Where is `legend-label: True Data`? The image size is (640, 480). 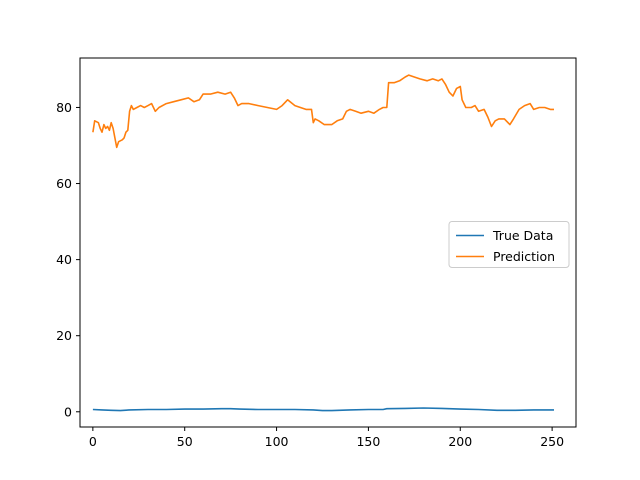 legend-label: True Data is located at coordinates (522, 235).